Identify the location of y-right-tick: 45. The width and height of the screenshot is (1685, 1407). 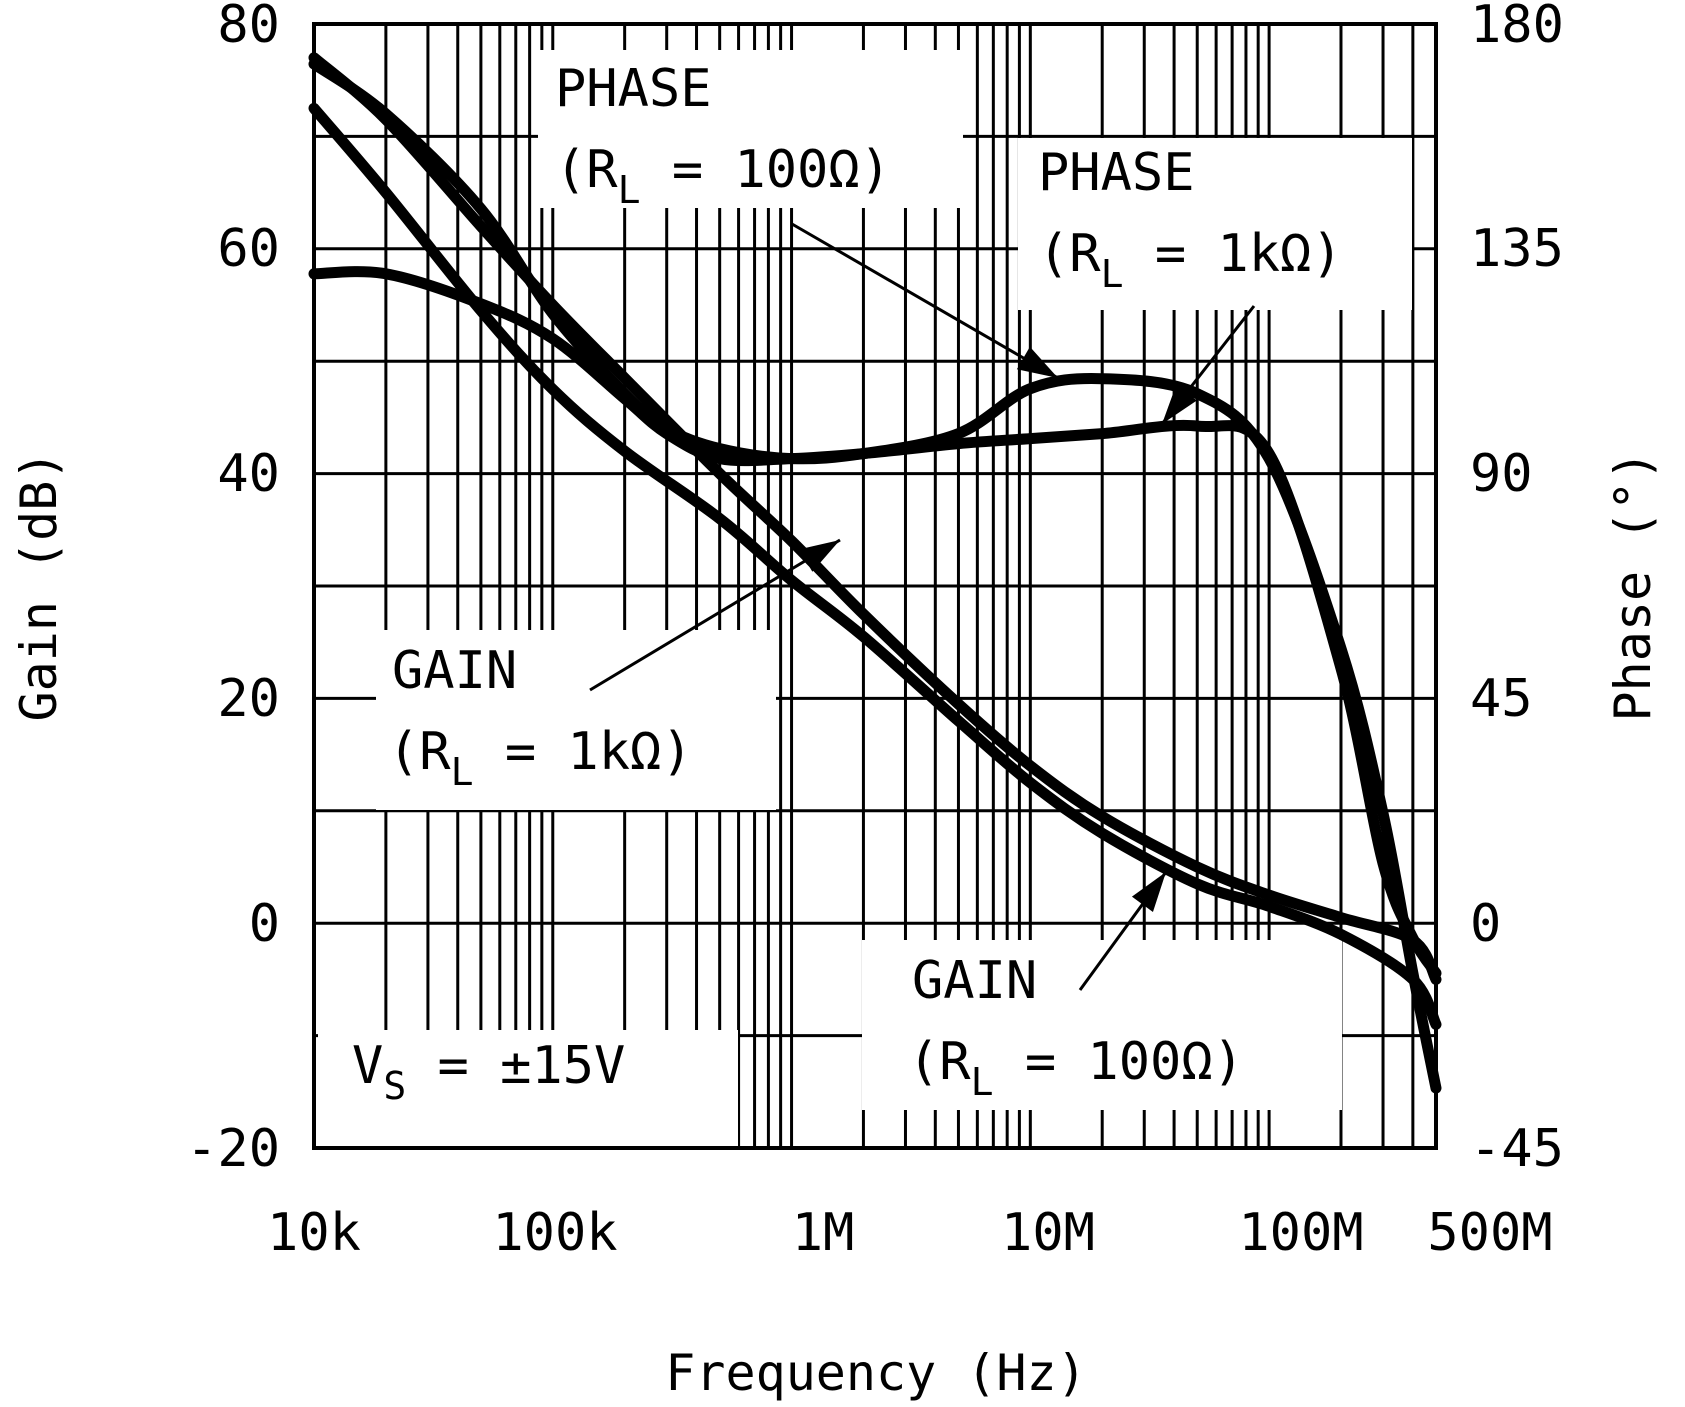
(1501, 699).